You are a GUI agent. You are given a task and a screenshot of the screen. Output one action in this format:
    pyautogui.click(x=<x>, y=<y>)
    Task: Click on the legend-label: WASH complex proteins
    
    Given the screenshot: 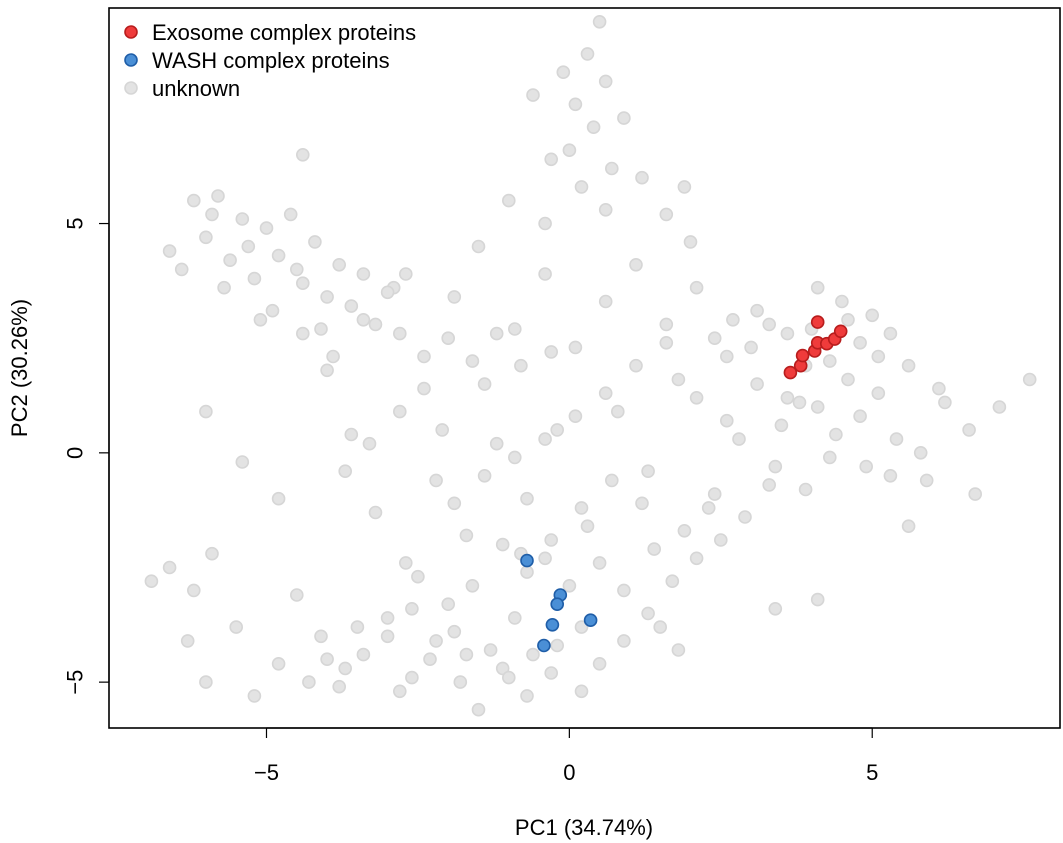 What is the action you would take?
    pyautogui.click(x=271, y=60)
    